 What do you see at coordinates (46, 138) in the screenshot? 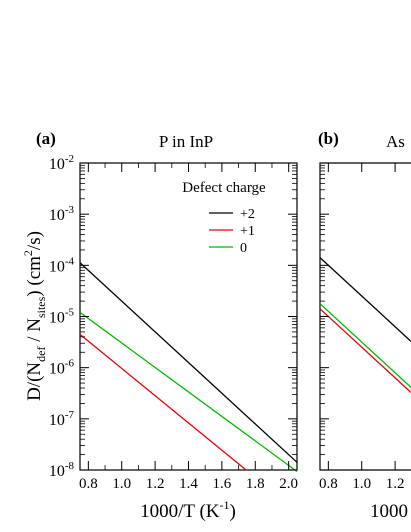
I see `panel-a-label: (a)` at bounding box center [46, 138].